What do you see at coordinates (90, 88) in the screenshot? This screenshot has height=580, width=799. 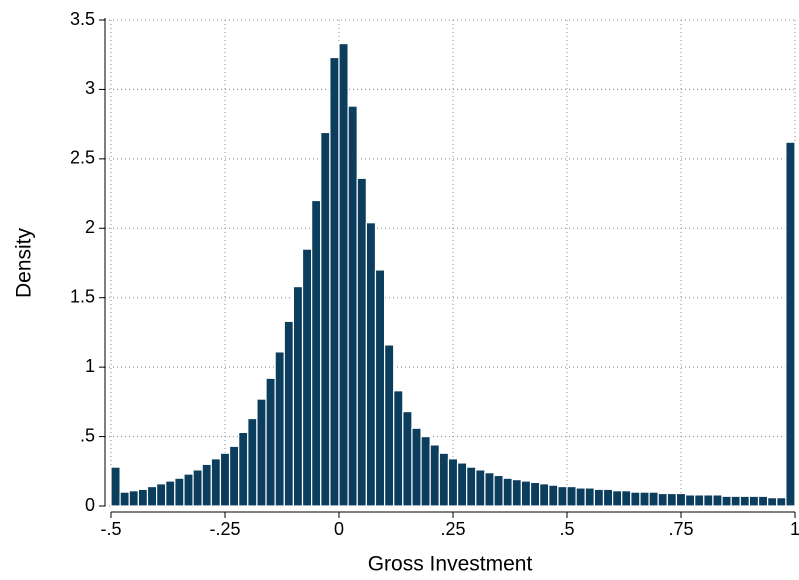 I see `y-tick-label: 3` at bounding box center [90, 88].